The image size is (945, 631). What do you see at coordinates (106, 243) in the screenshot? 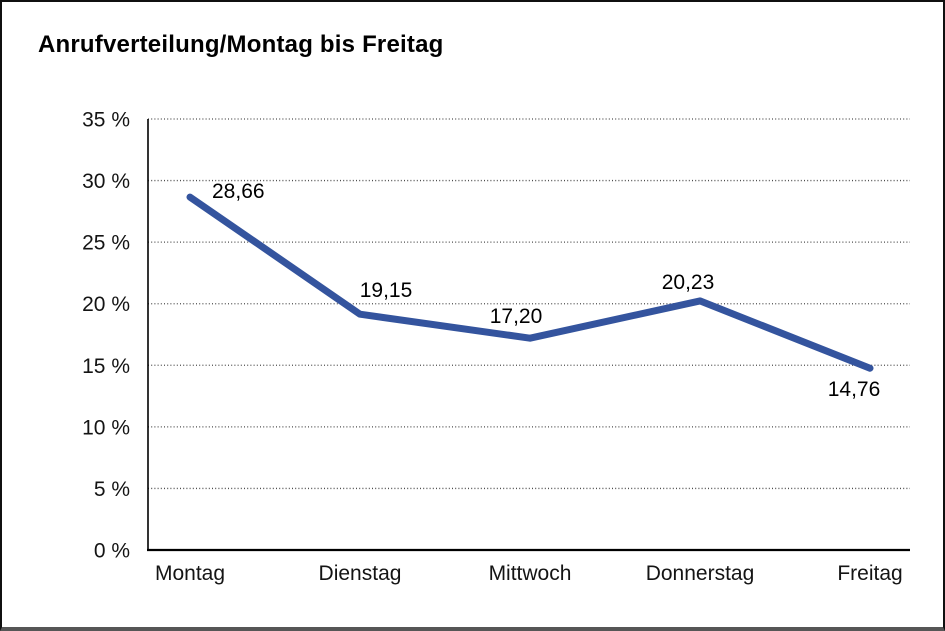
I see `y-tick-label: 25 %` at bounding box center [106, 243].